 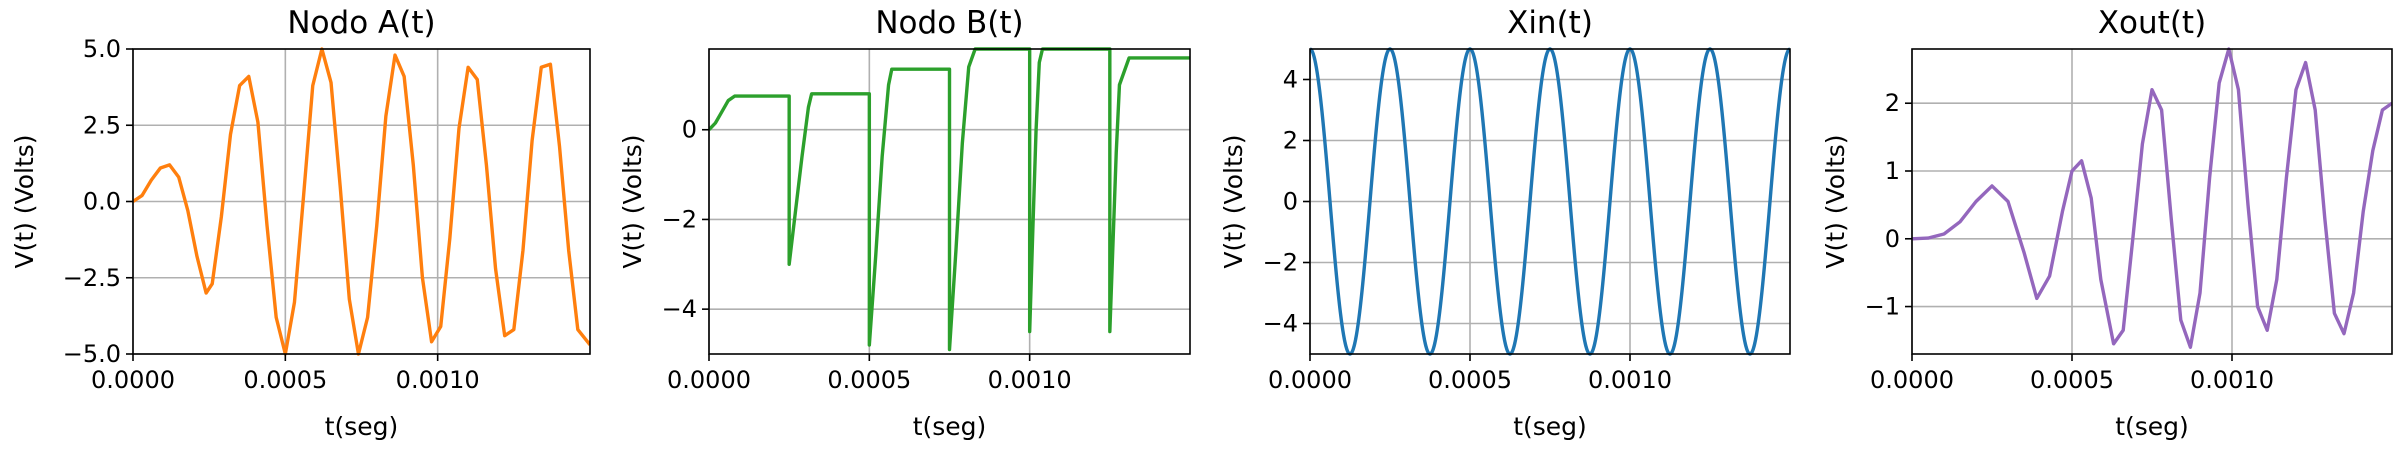 What do you see at coordinates (102, 202) in the screenshot?
I see `y-tick-label: 0.0` at bounding box center [102, 202].